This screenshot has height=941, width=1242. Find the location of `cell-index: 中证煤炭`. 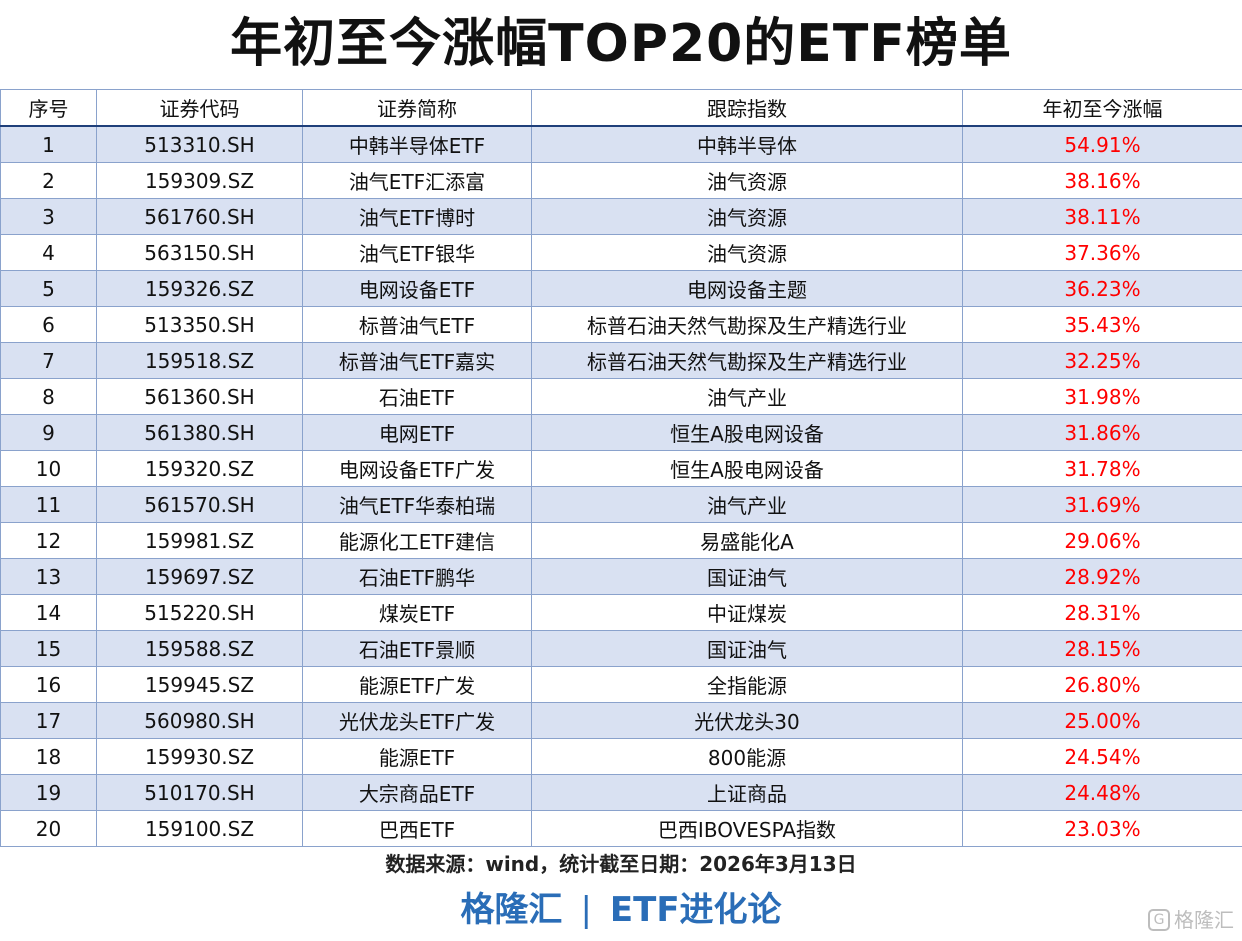

cell-index: 中证煤炭 is located at coordinates (747, 612).